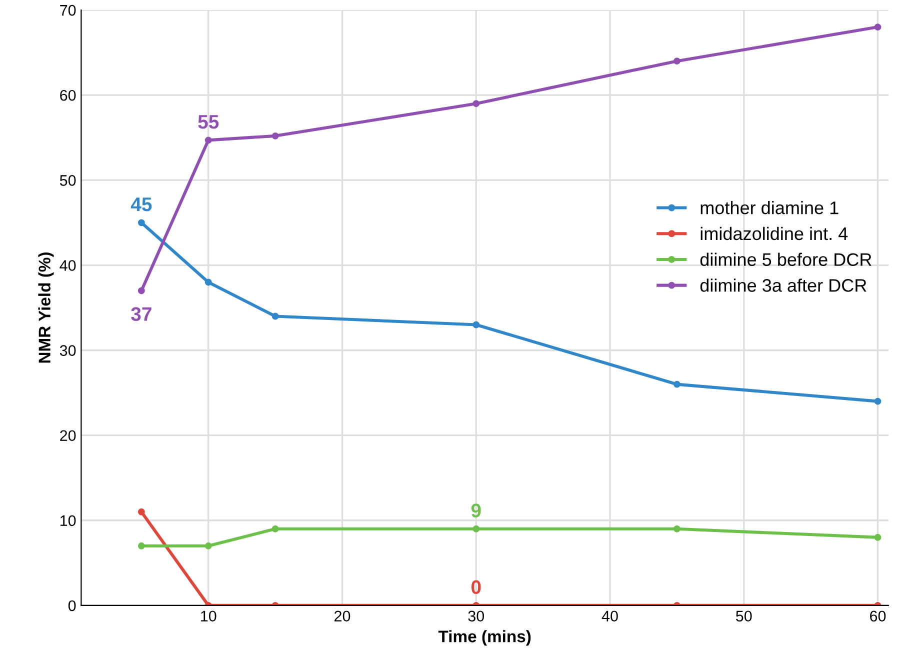 The image size is (902, 669). Describe the element at coordinates (786, 259) in the screenshot. I see `legend-label: diimine 5 before DCR` at that location.